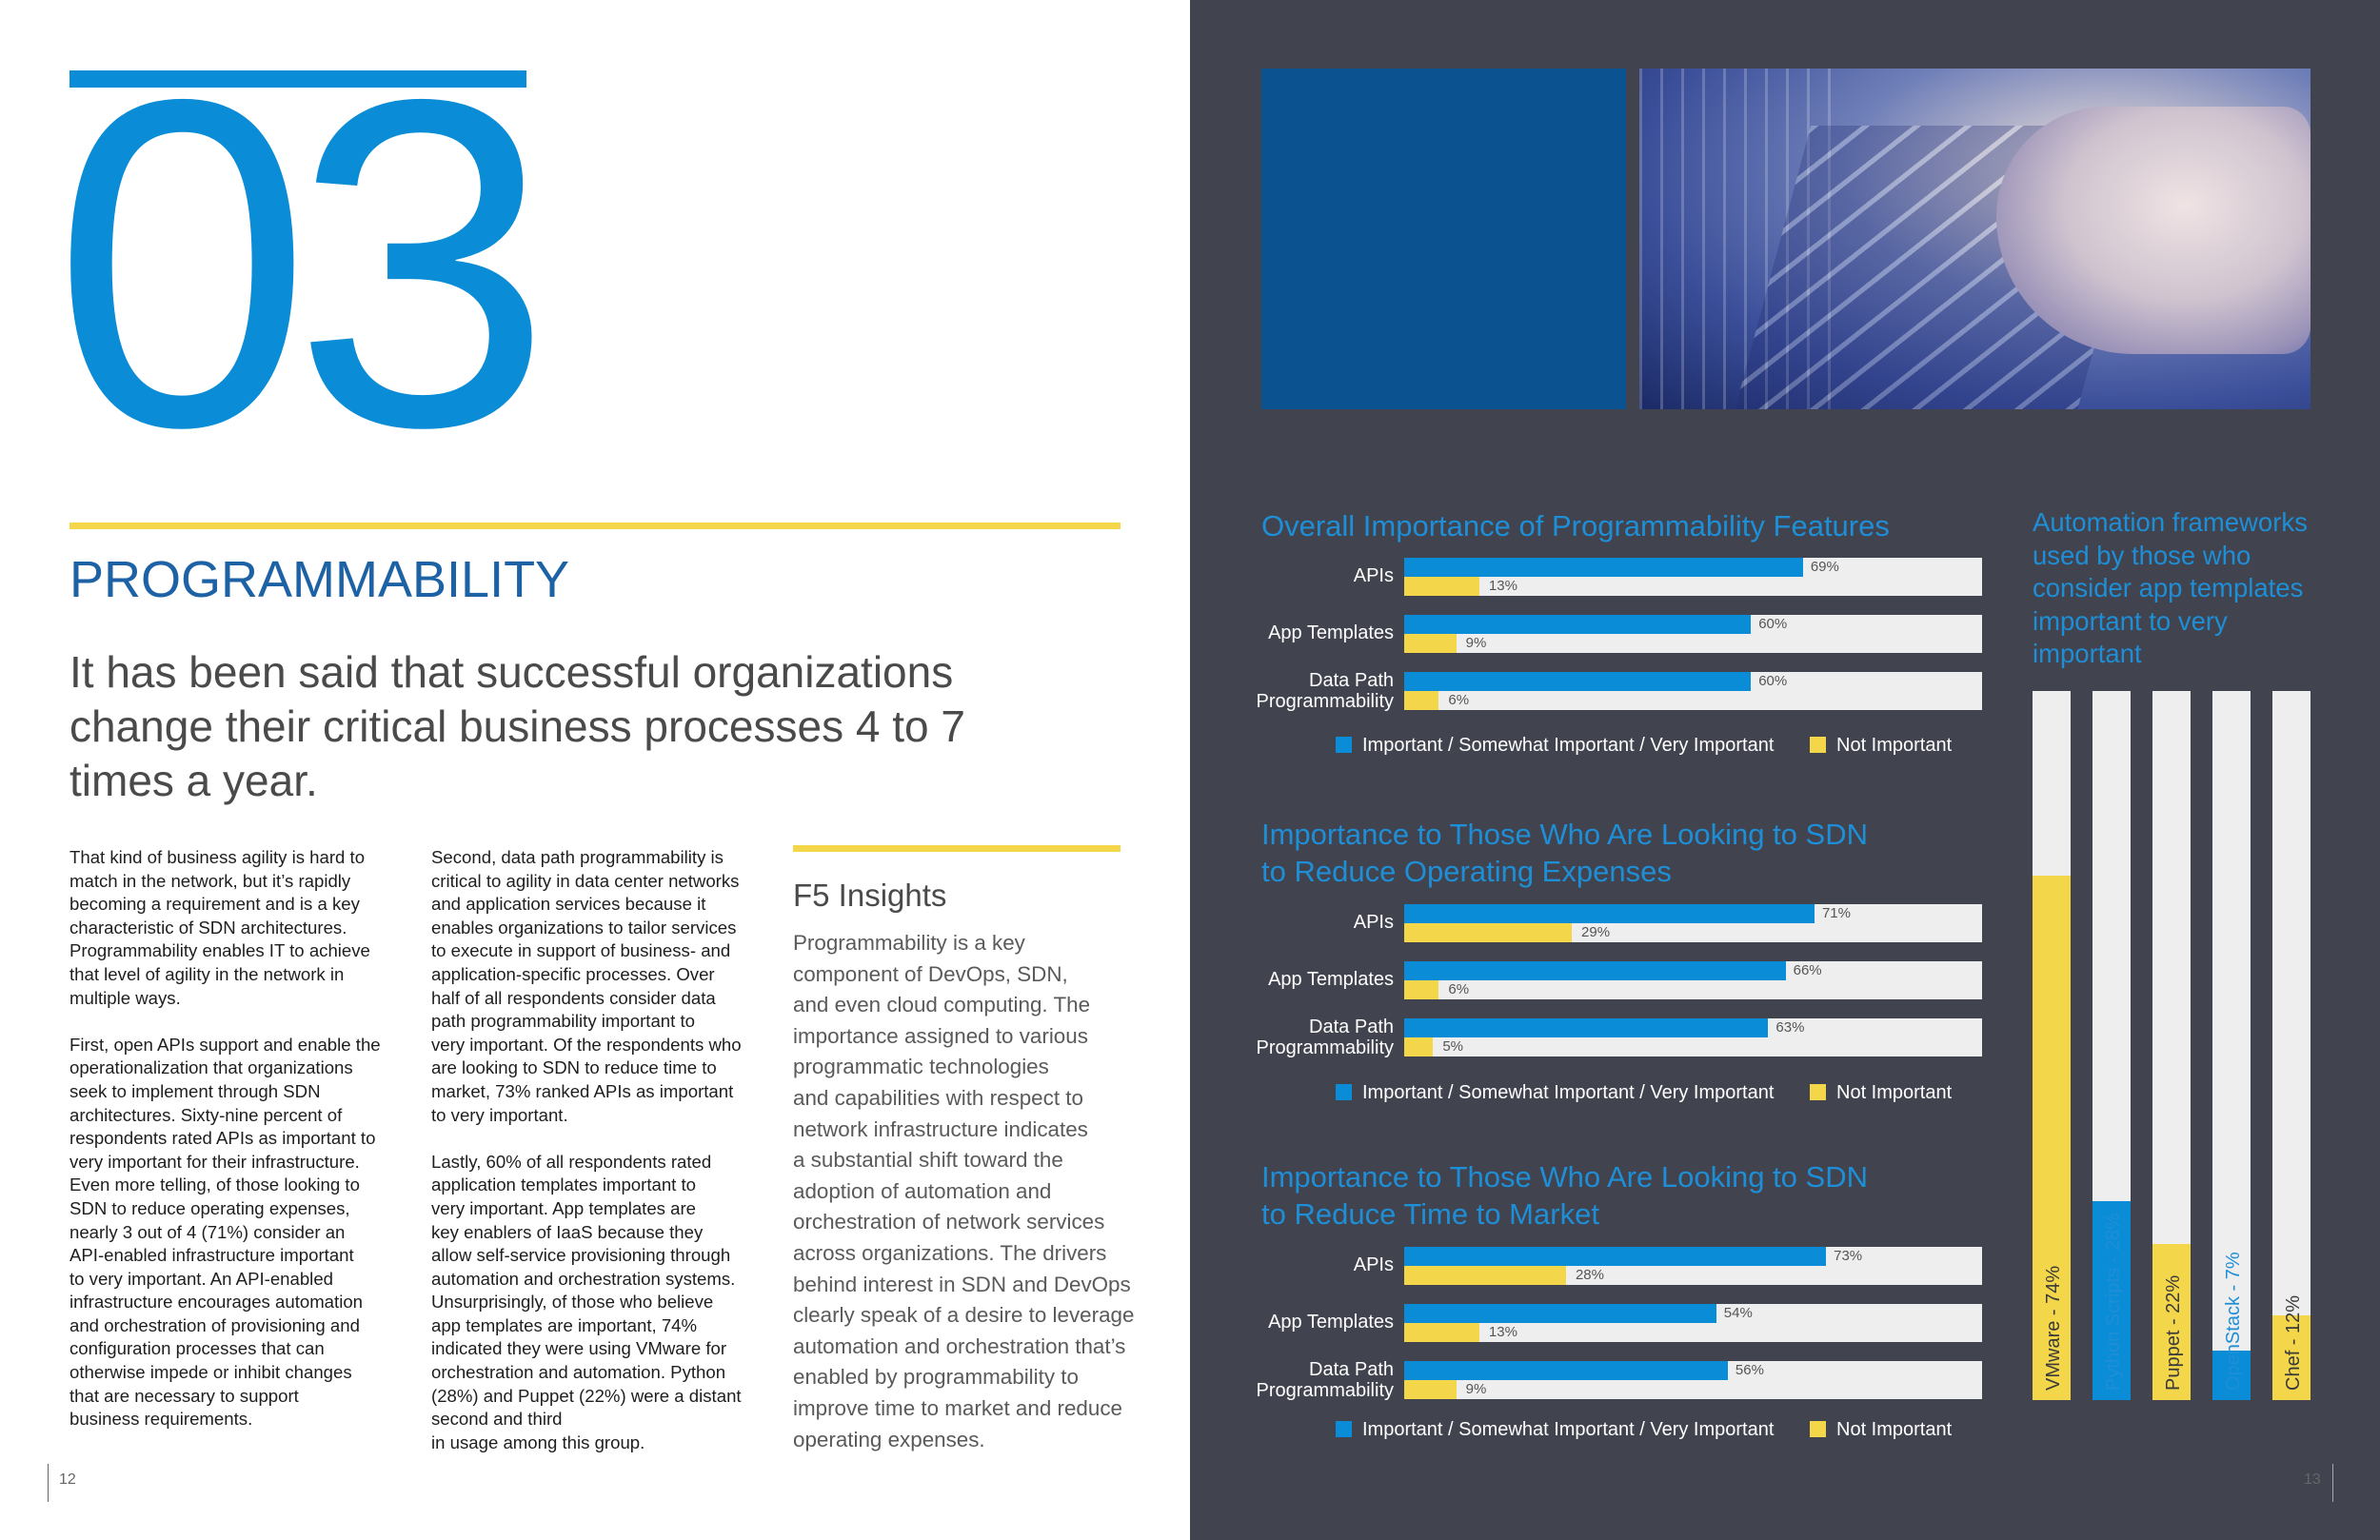 This screenshot has height=1540, width=2380. I want to click on binary-overlay, so click(1744, 239).